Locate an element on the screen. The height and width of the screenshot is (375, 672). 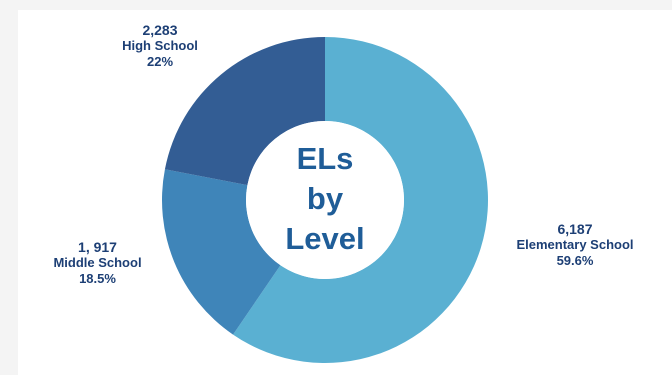
chart-title-line-3: Level is located at coordinates (325, 238).